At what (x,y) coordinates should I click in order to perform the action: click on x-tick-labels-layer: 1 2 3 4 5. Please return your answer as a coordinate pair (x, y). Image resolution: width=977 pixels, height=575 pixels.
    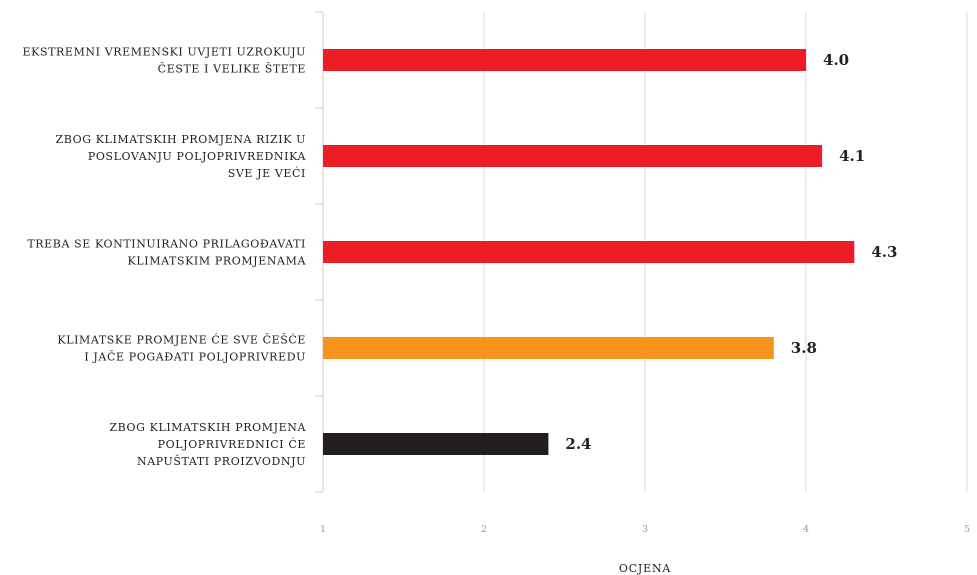
    Looking at the image, I should click on (645, 529).